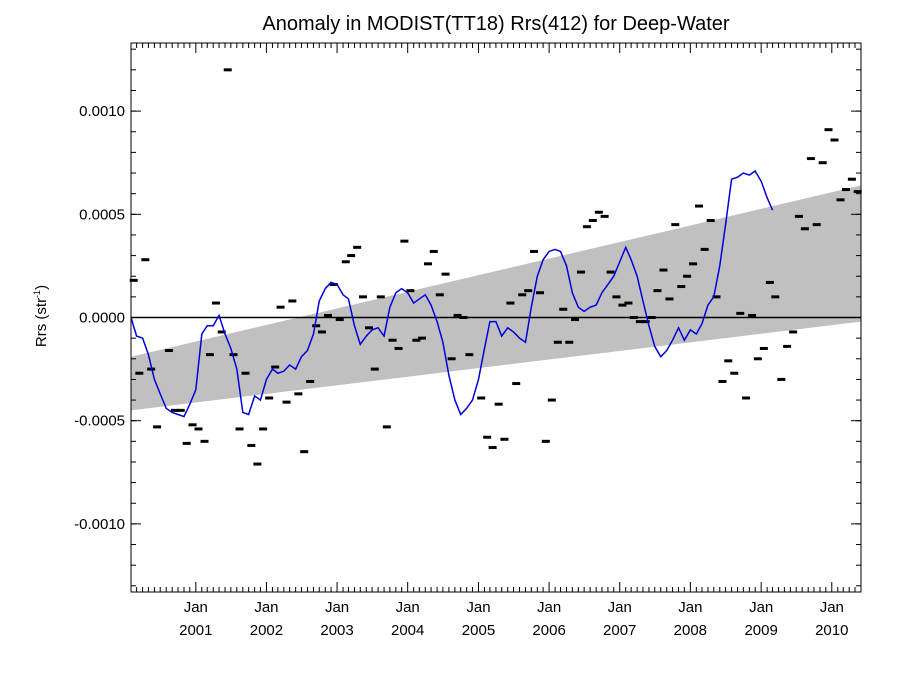 This screenshot has height=675, width=900. I want to click on x-tick-label-year: 2003, so click(336, 630).